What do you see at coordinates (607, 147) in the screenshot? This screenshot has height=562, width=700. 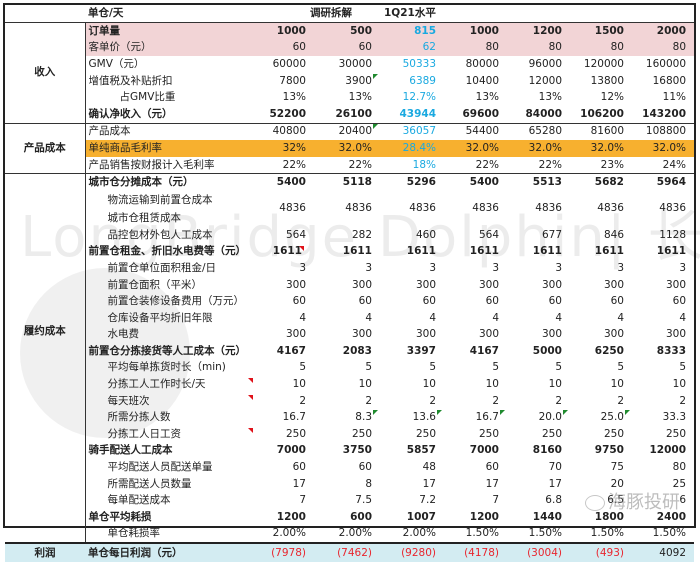 I see `cell-text: 32.0%` at bounding box center [607, 147].